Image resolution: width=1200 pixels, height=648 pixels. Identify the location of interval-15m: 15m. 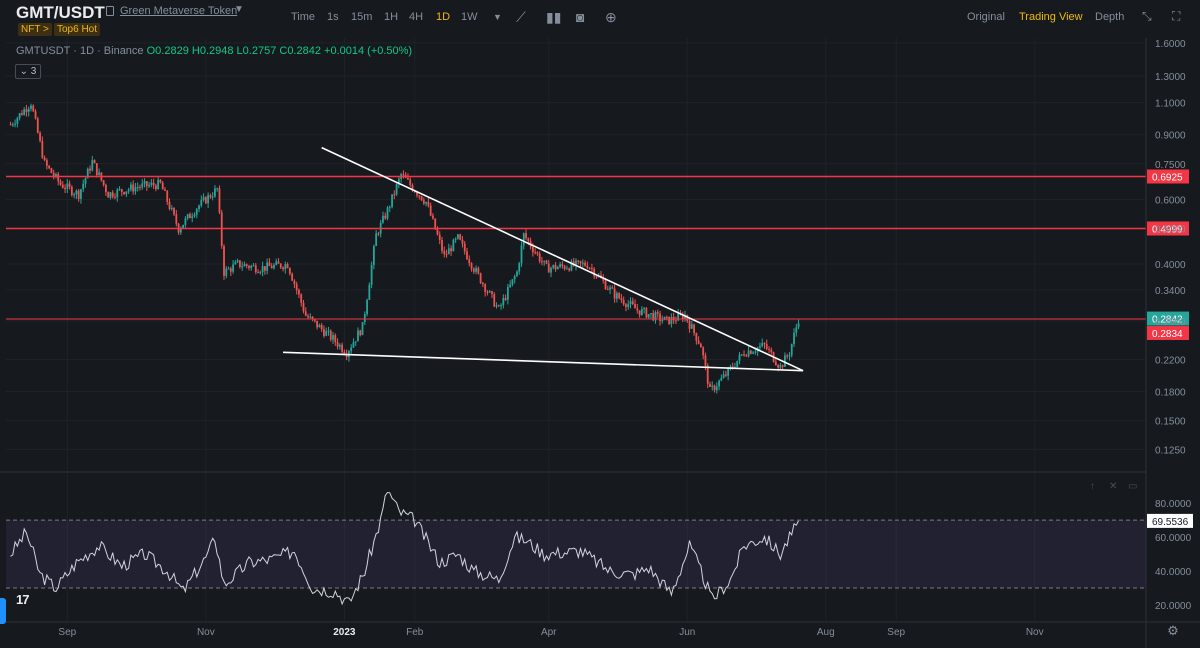
(362, 17).